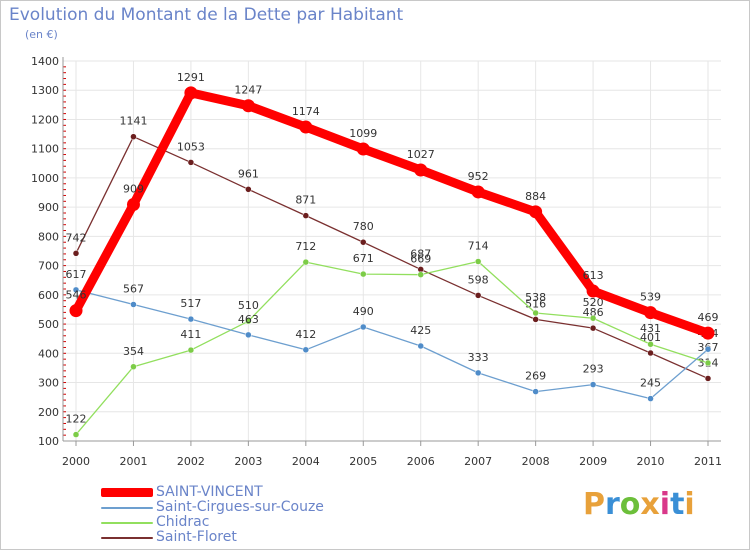 The height and width of the screenshot is (550, 750). I want to click on data-label-series-1: 333, so click(478, 357).